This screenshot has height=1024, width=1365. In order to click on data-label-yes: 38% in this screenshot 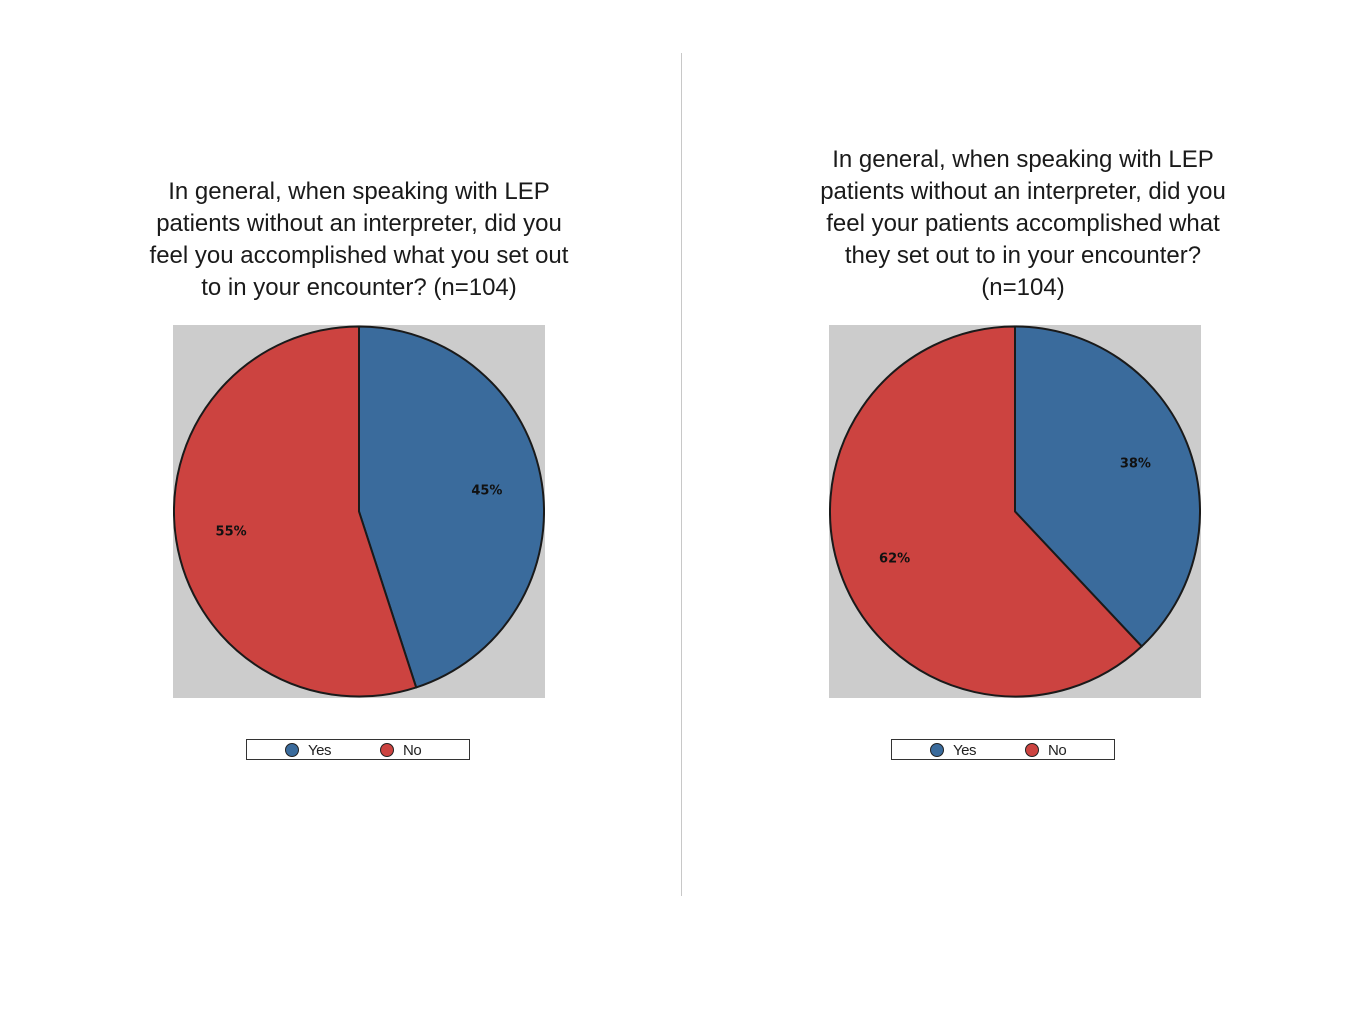, I will do `click(1135, 463)`.